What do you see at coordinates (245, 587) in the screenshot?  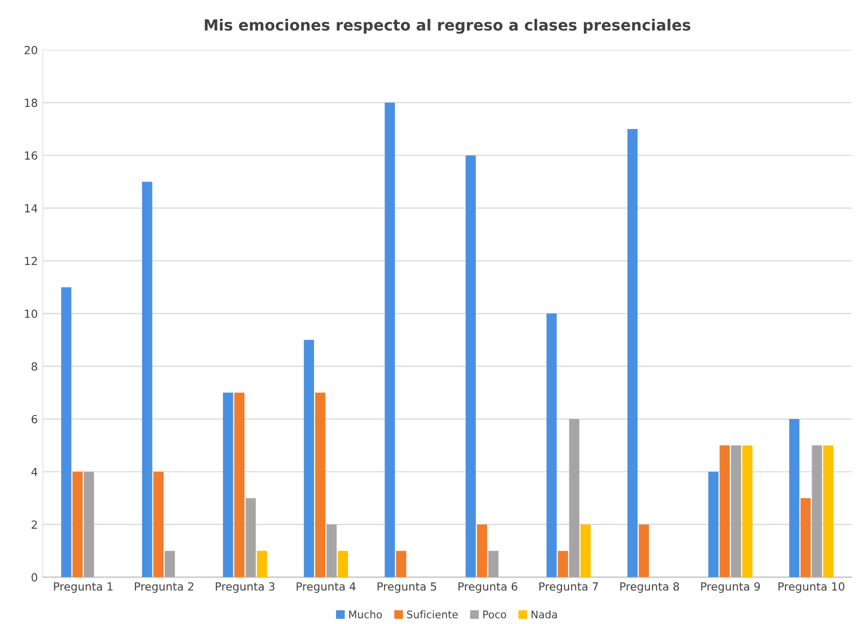 I see `x-tick-label: Pregunta 3` at bounding box center [245, 587].